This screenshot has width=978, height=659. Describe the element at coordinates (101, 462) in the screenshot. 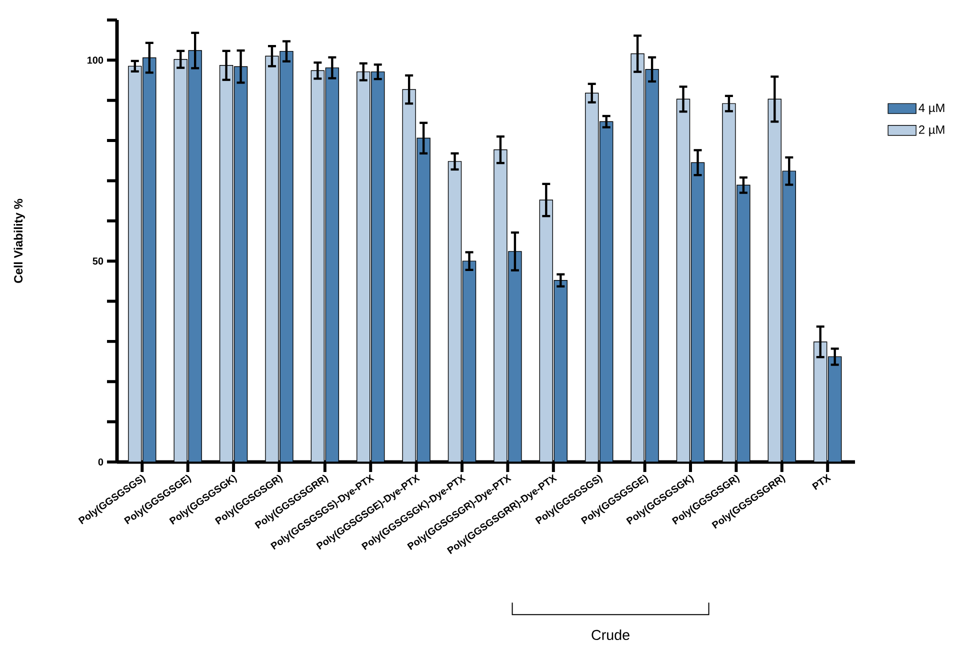

I see `y-tick-label: 0` at that location.